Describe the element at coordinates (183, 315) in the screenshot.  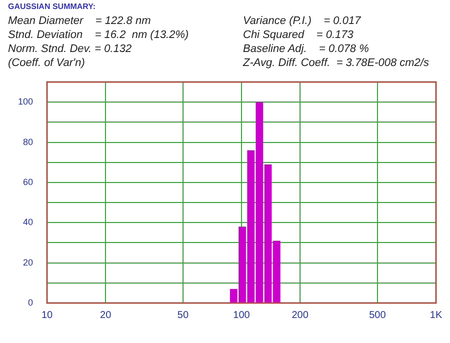
I see `x-tick-label: 50` at that location.